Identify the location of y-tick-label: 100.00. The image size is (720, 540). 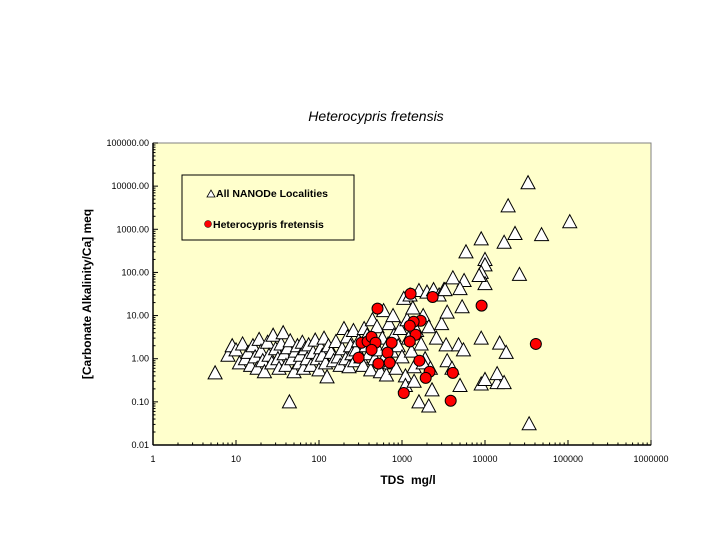
(135, 272).